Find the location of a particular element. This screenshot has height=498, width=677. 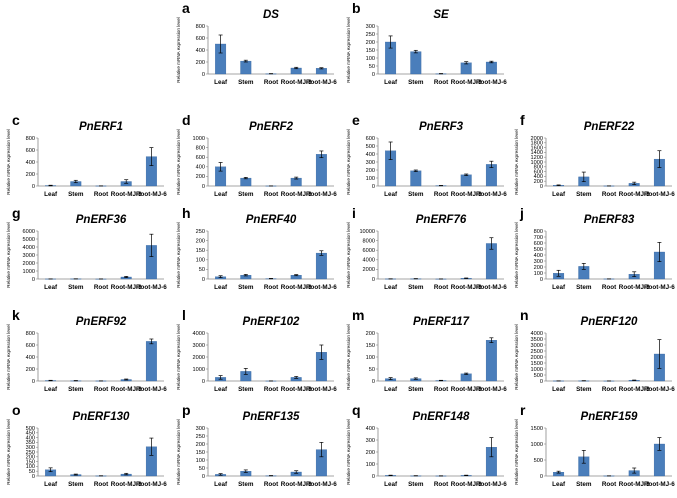

panel-letter: d is located at coordinates (186, 120).